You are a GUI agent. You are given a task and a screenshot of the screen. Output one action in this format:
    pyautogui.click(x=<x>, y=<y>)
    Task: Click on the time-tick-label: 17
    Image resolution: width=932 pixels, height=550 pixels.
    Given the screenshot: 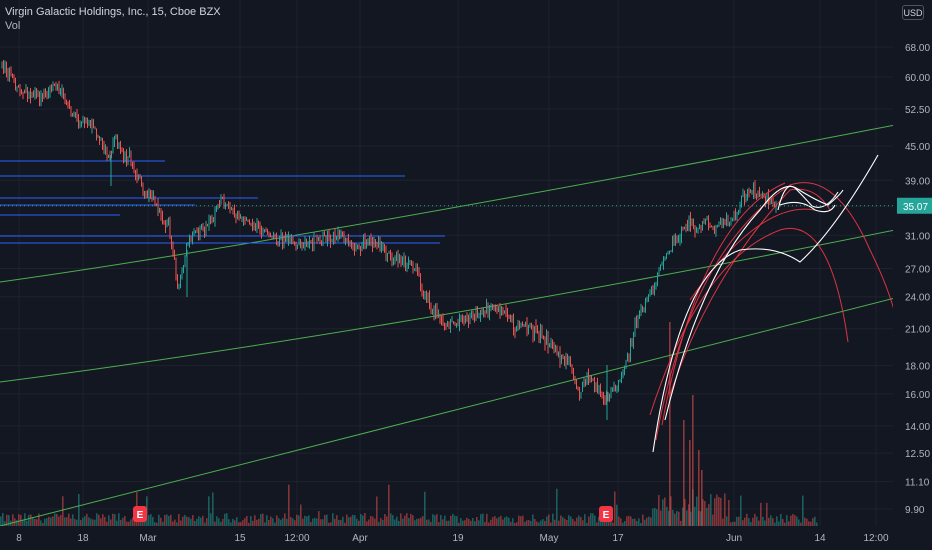 What is the action you would take?
    pyautogui.click(x=618, y=538)
    